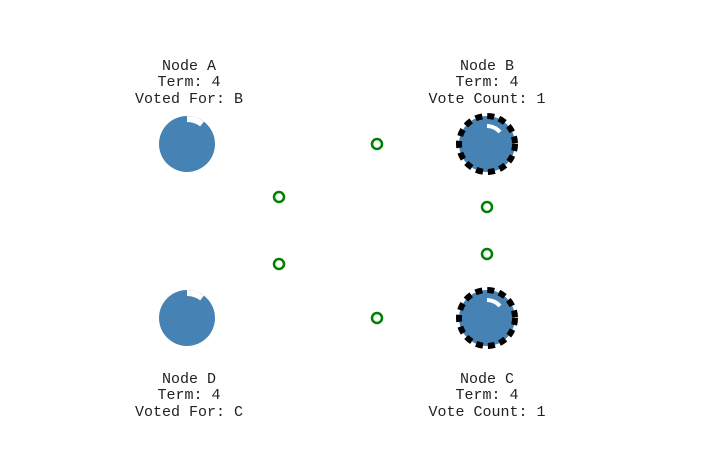 The height and width of the screenshot is (466, 701). Describe the element at coordinates (189, 99) in the screenshot. I see `node-a-vote: Voted For: B` at that location.